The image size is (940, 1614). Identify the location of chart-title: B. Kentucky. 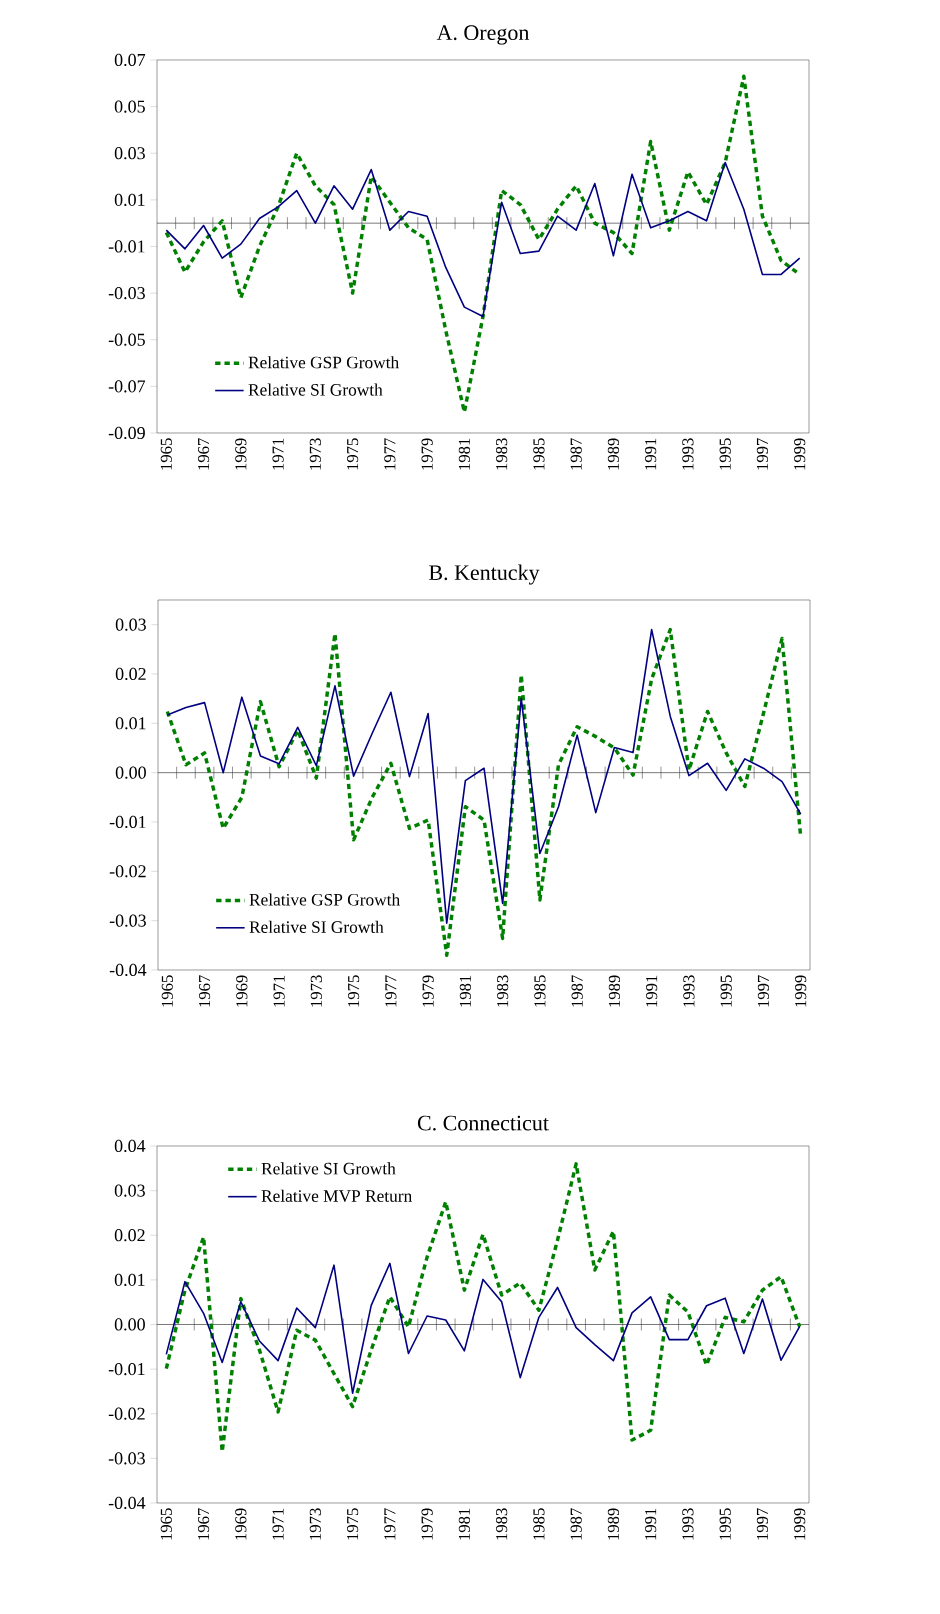
(484, 574).